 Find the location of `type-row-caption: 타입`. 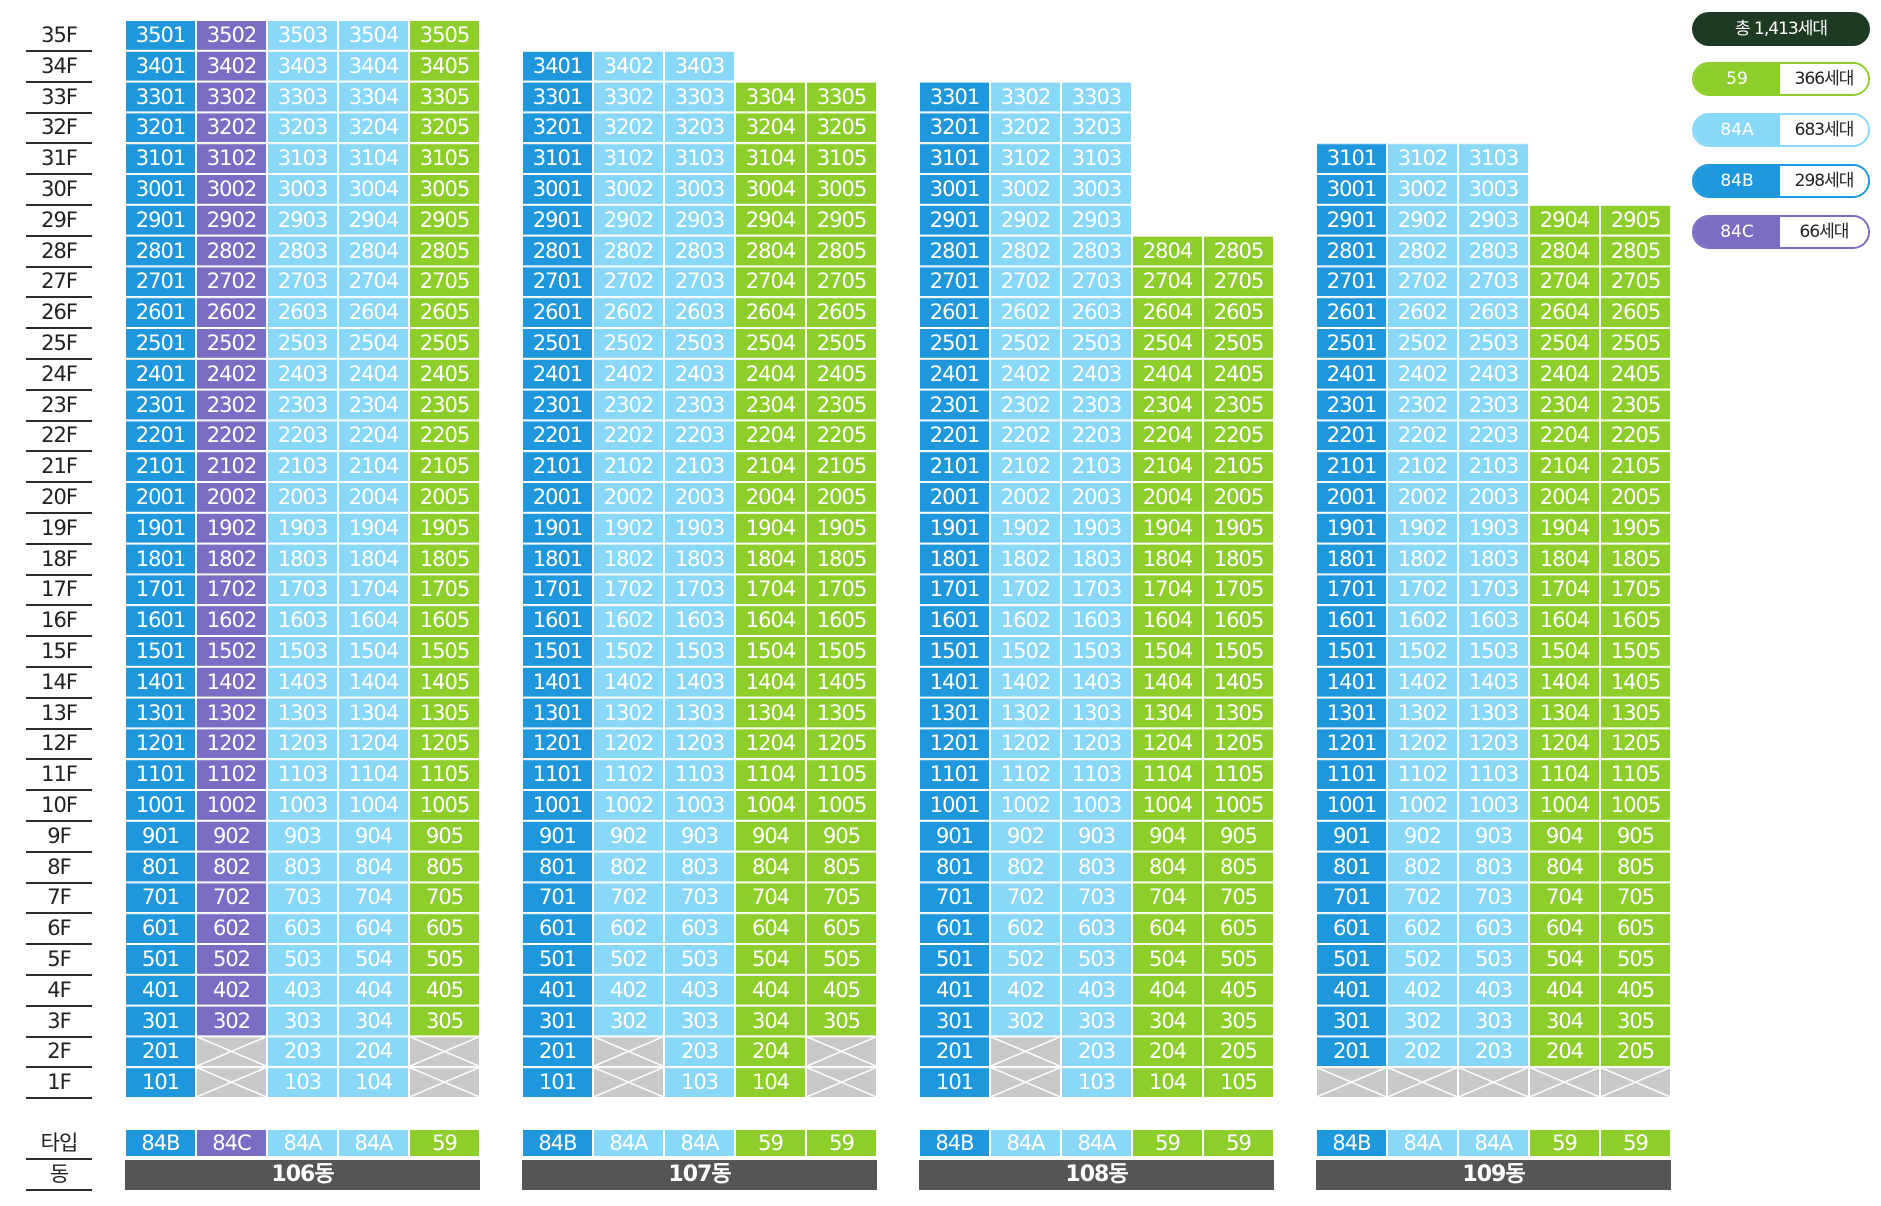

type-row-caption: 타입 is located at coordinates (59, 1144).